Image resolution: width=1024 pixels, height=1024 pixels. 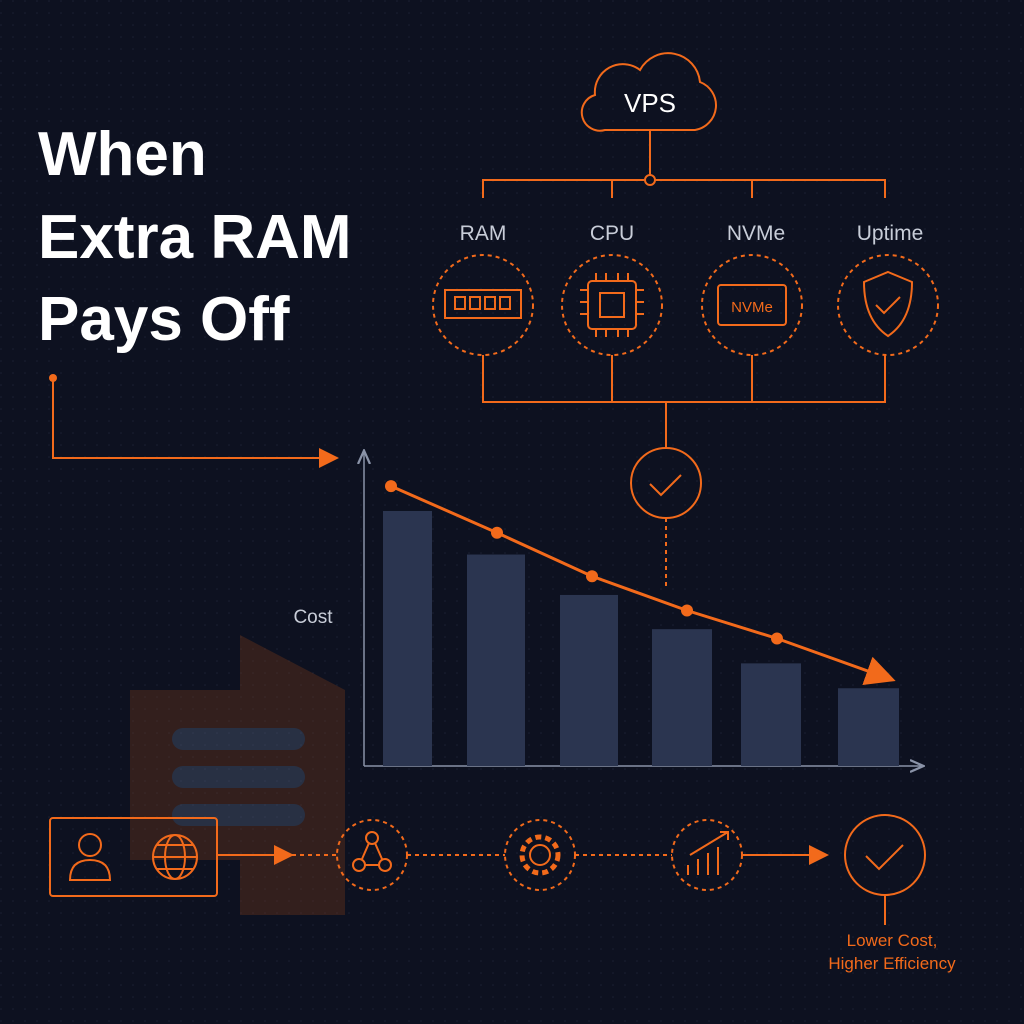 I want to click on resource-label: Uptime, so click(x=890, y=233).